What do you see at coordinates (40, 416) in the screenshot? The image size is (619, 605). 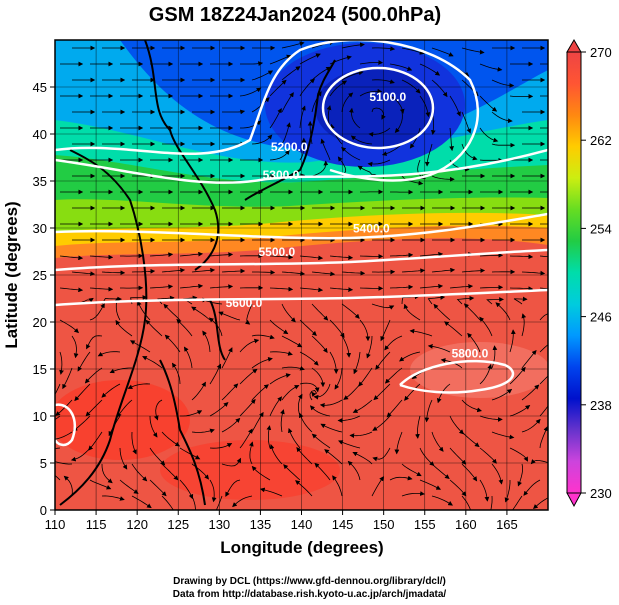 I see `y-tick-label: 10` at bounding box center [40, 416].